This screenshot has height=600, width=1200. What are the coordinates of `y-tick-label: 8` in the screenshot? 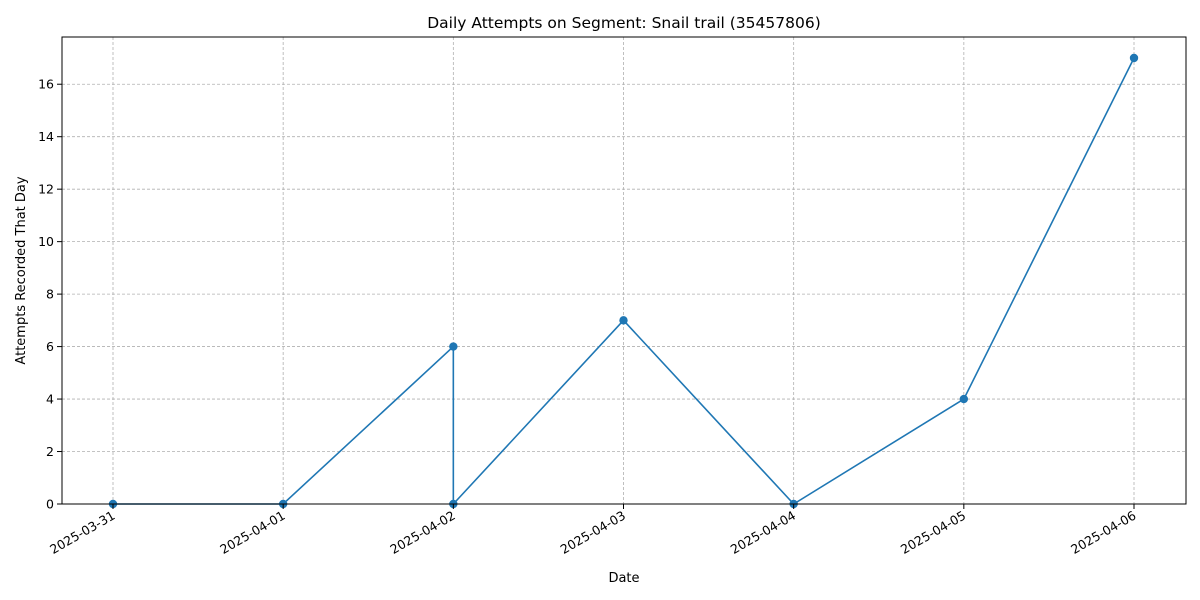 It's located at (50, 294).